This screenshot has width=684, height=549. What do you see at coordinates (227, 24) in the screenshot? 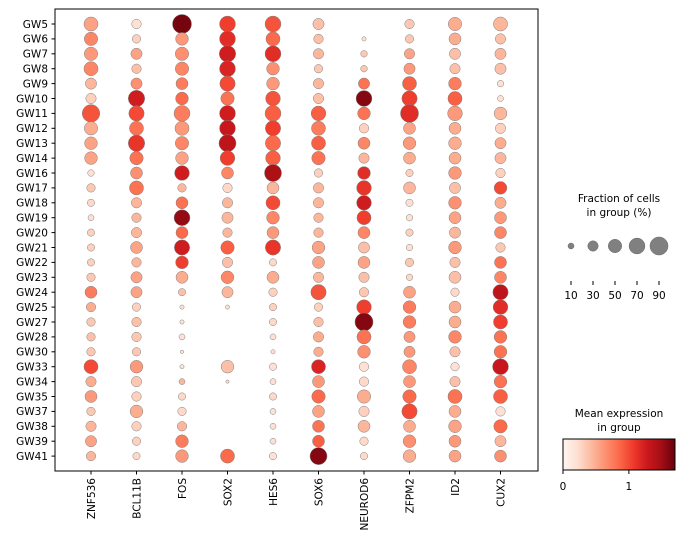
I see `dot-GW5-SOX2` at bounding box center [227, 24].